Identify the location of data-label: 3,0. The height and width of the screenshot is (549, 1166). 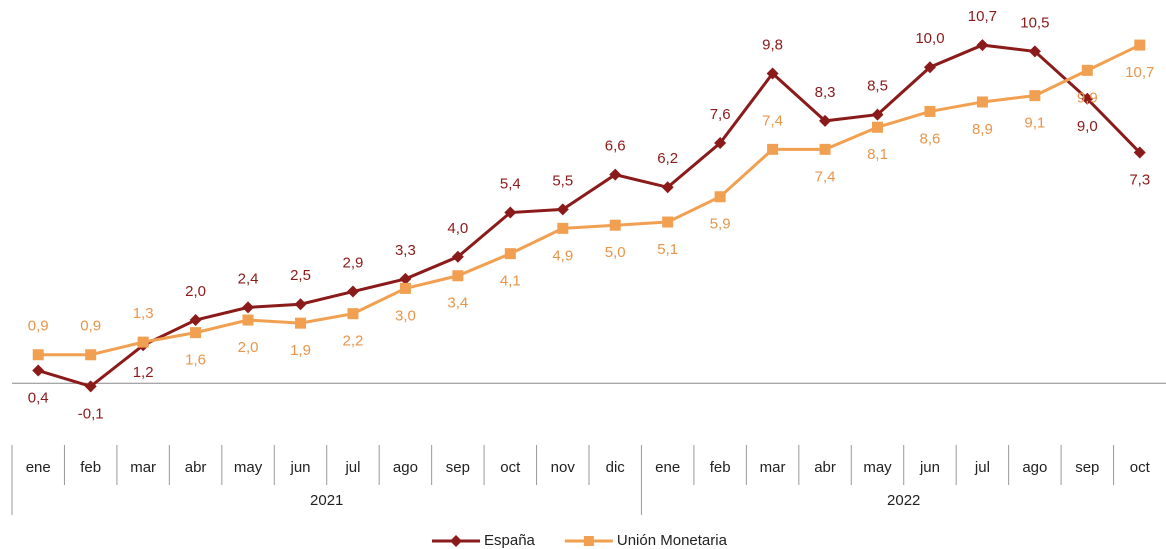
(405, 315).